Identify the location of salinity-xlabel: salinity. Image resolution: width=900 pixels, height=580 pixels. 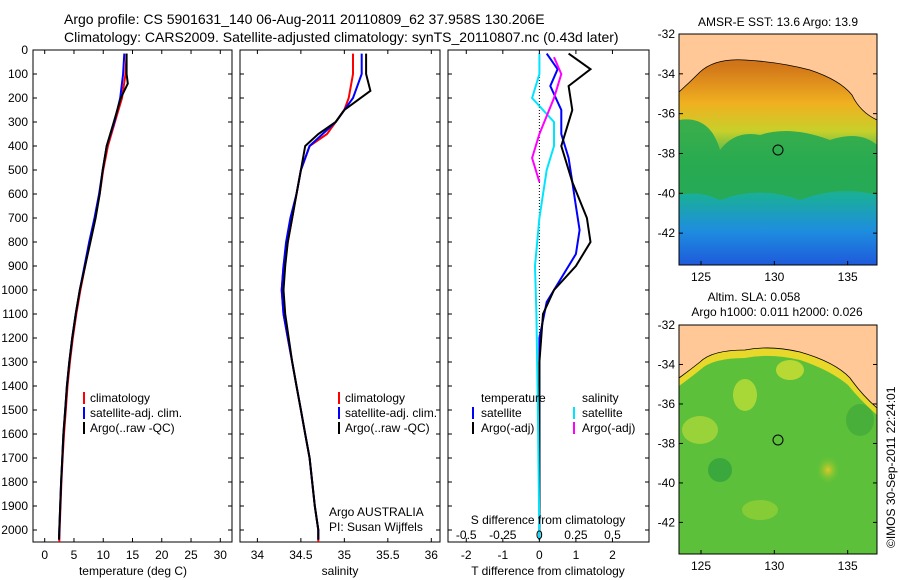
(340, 571).